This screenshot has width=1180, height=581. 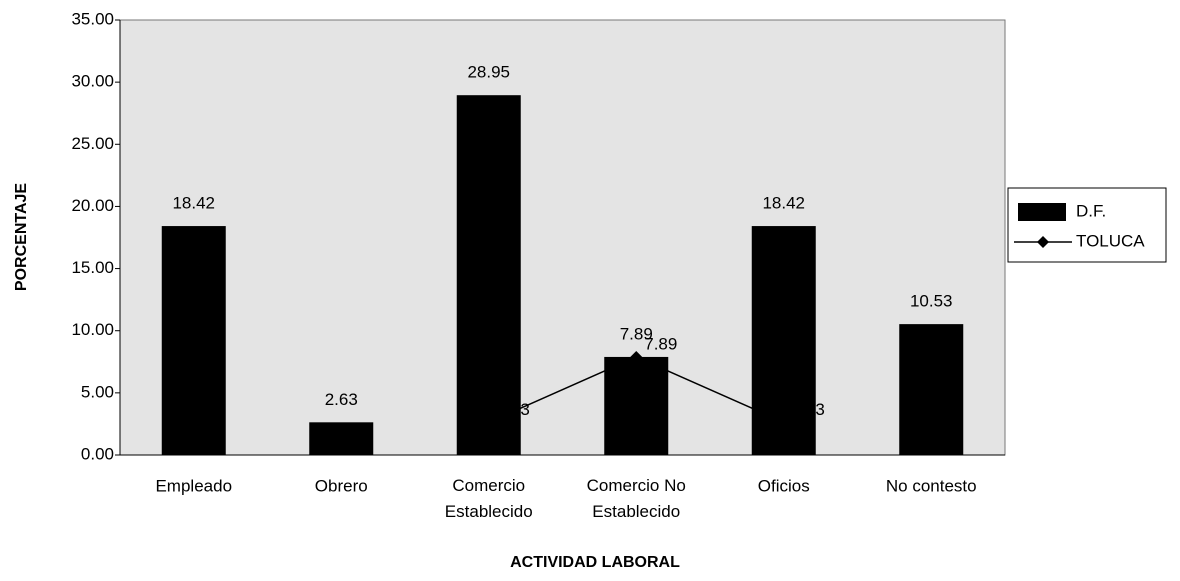 What do you see at coordinates (97, 391) in the screenshot?
I see `y-tick-label: 5.00` at bounding box center [97, 391].